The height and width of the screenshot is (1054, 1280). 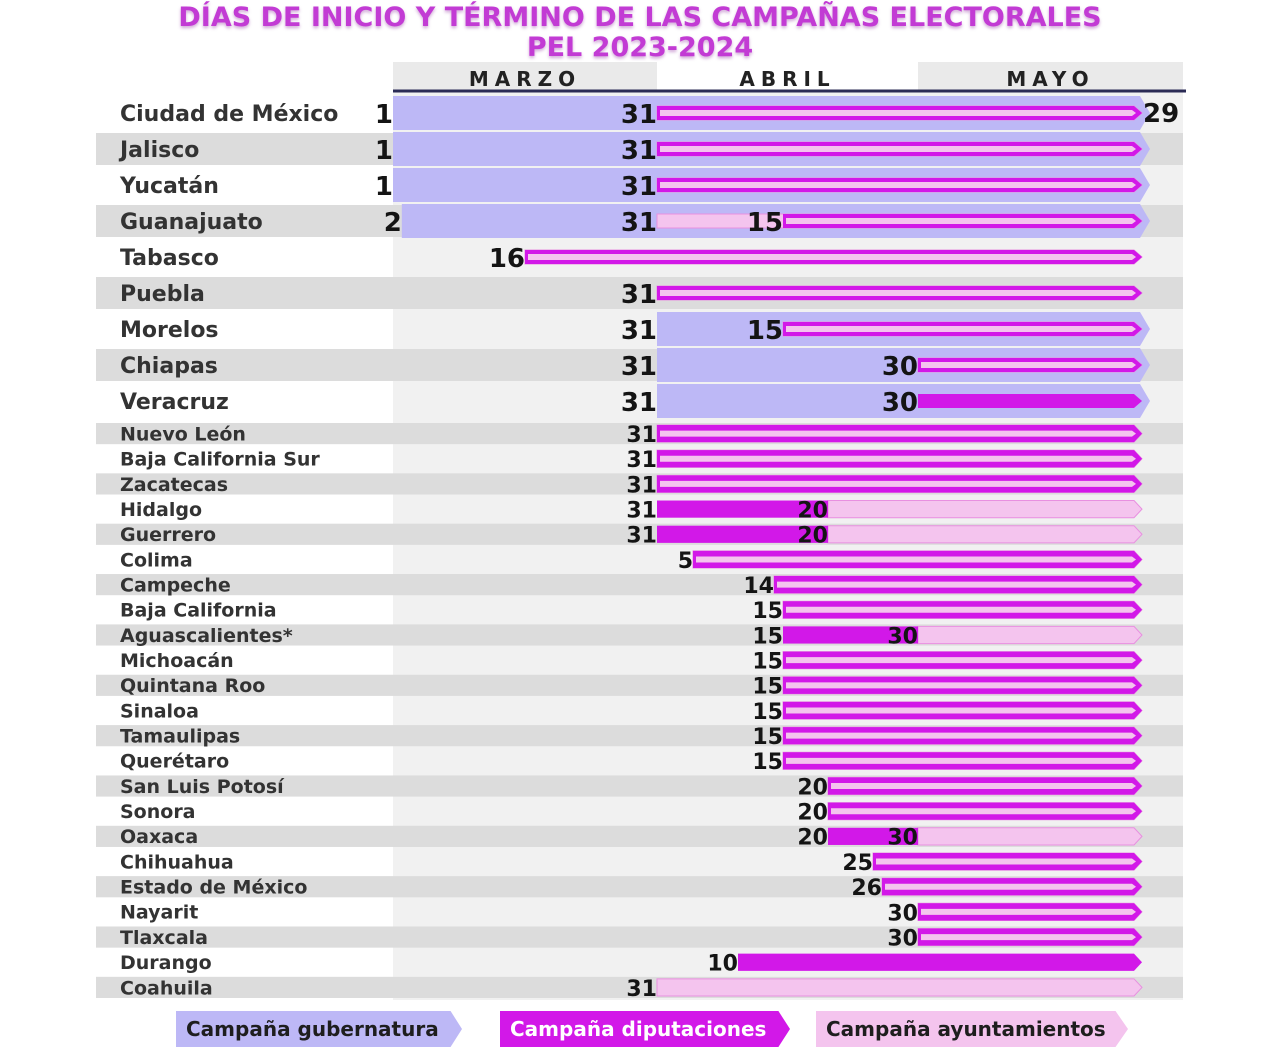 What do you see at coordinates (159, 837) in the screenshot?
I see `state-label: Oaxaca` at bounding box center [159, 837].